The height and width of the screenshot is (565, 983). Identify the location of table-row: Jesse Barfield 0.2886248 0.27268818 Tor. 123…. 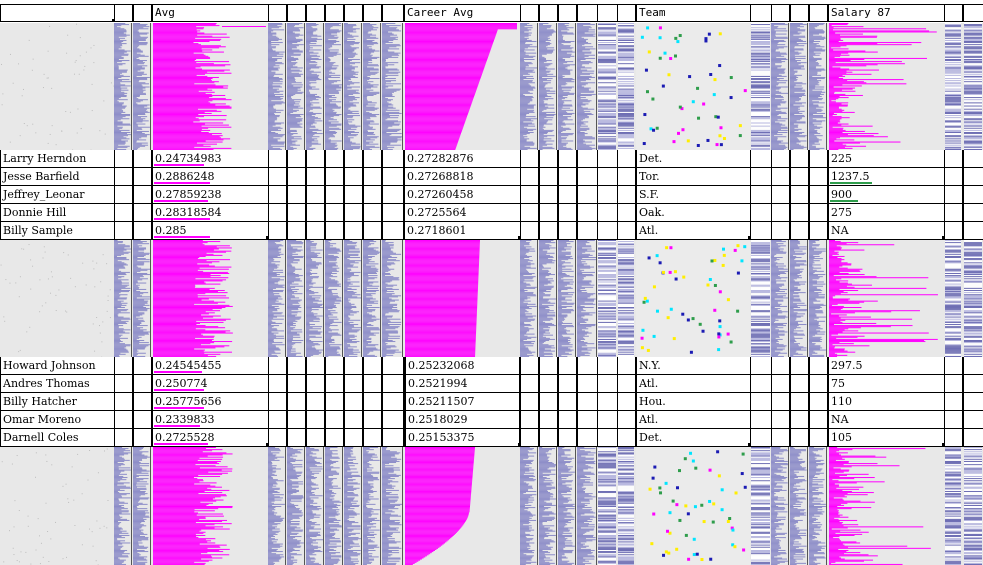
(491, 177).